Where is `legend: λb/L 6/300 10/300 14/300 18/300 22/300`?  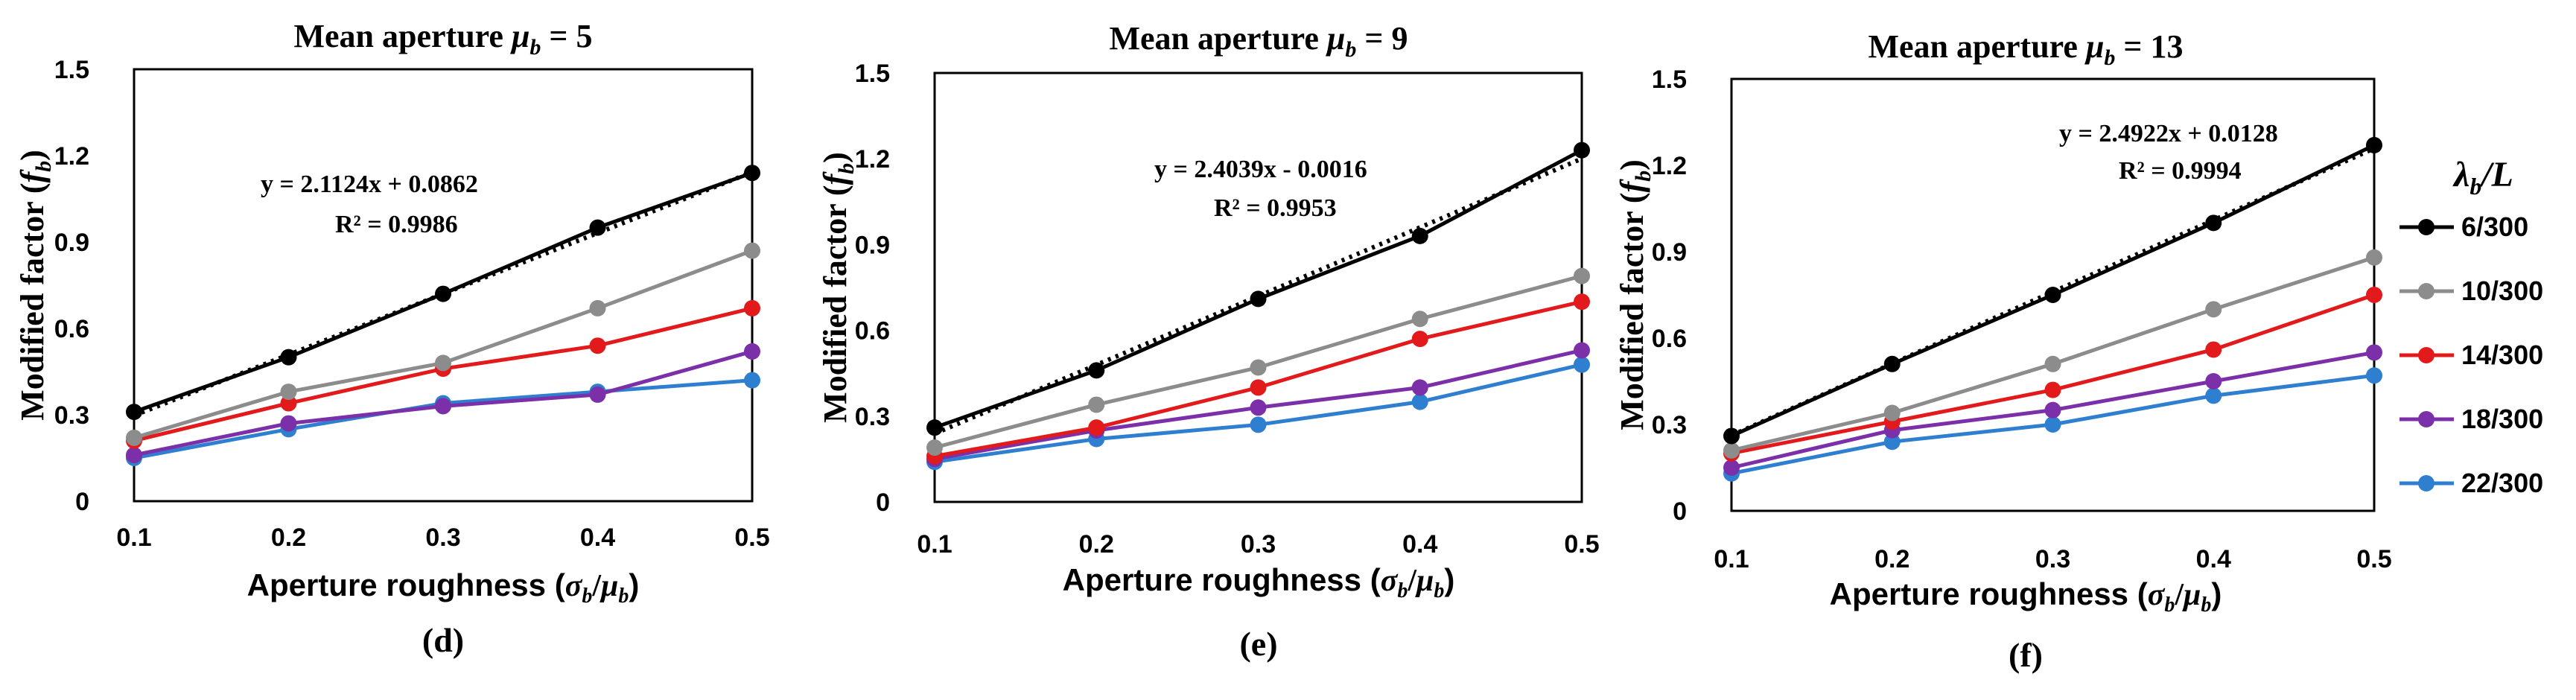
legend: λb/L 6/300 10/300 14/300 18/300 22/300 is located at coordinates (2471, 326).